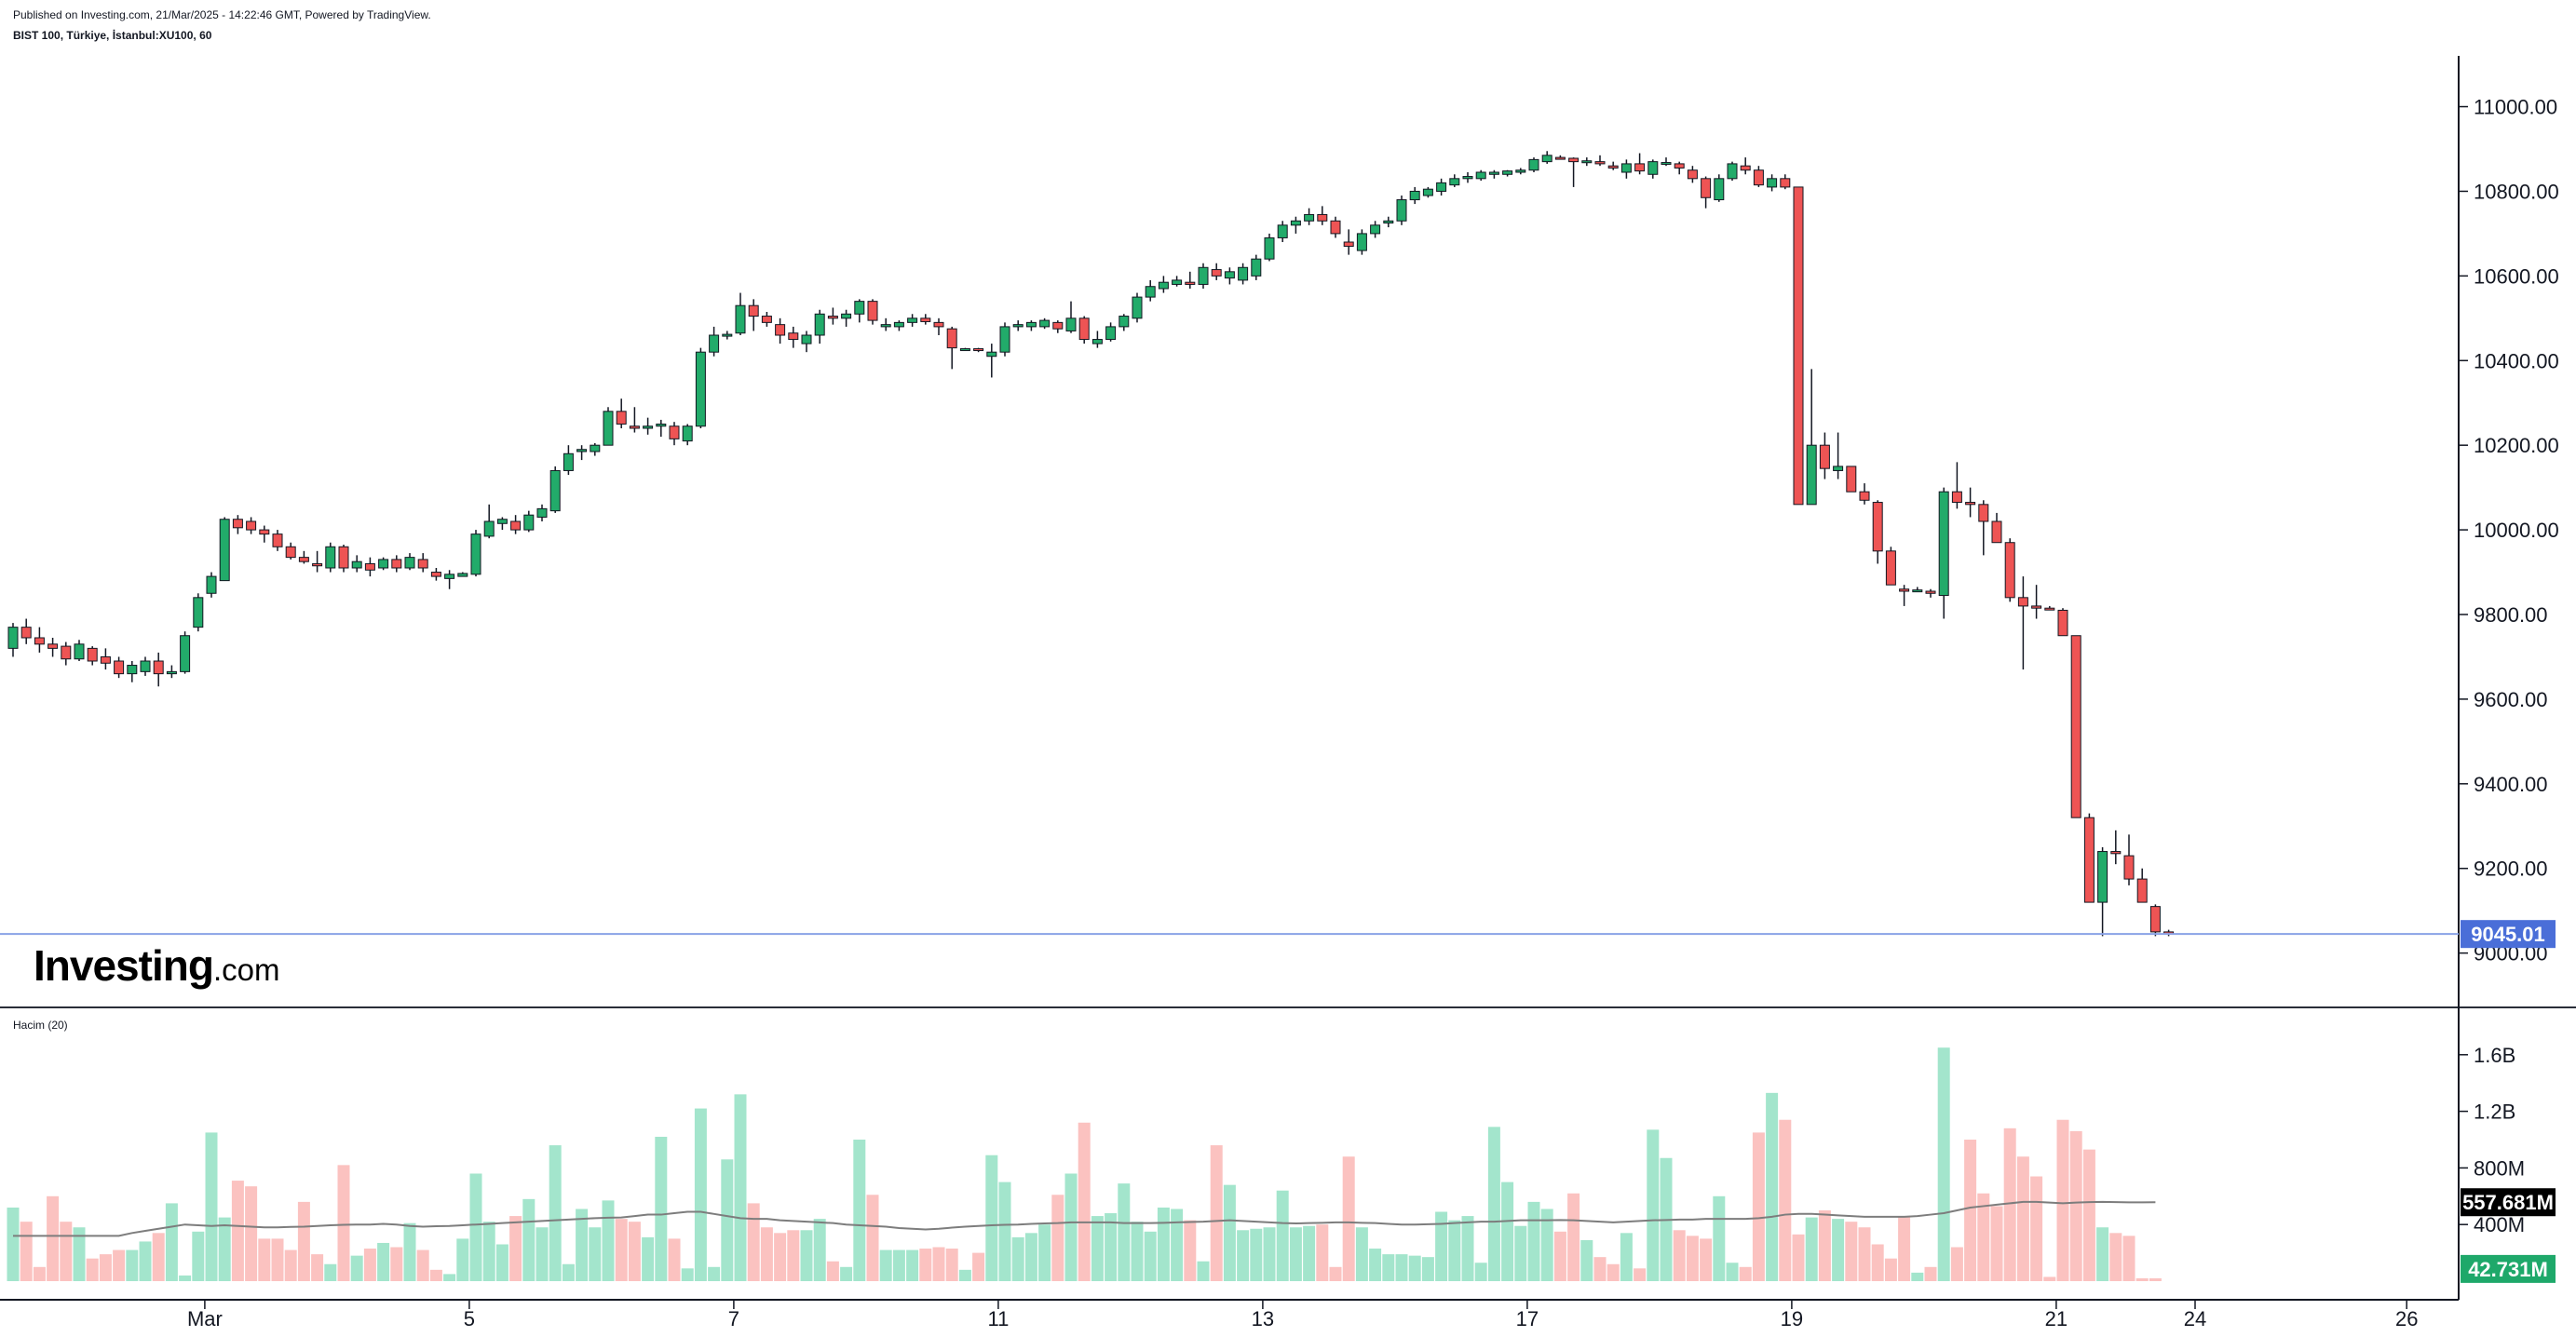 This screenshot has height=1337, width=2576. I want to click on last-price-badge-label: 9045.01, so click(2508, 935).